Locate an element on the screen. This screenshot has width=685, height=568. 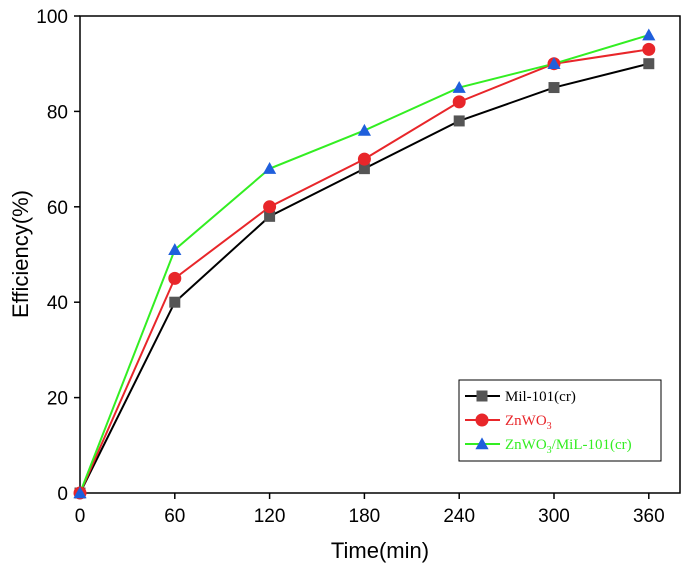
y-tick-label: 20 is located at coordinates (57, 399).